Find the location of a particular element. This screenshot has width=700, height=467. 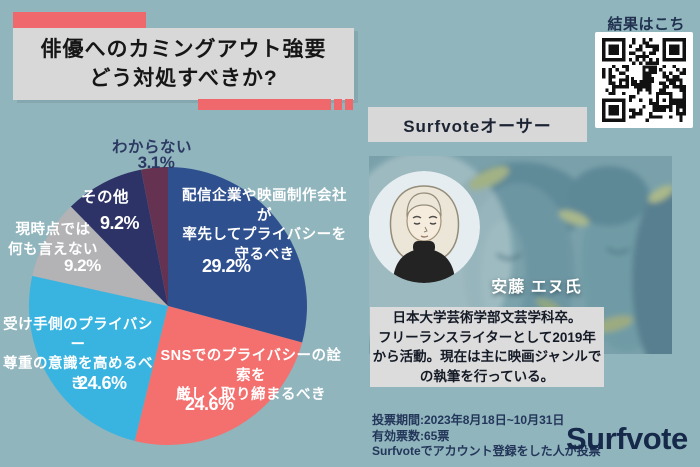

pie-pct-other: 9.2% is located at coordinates (120, 223).